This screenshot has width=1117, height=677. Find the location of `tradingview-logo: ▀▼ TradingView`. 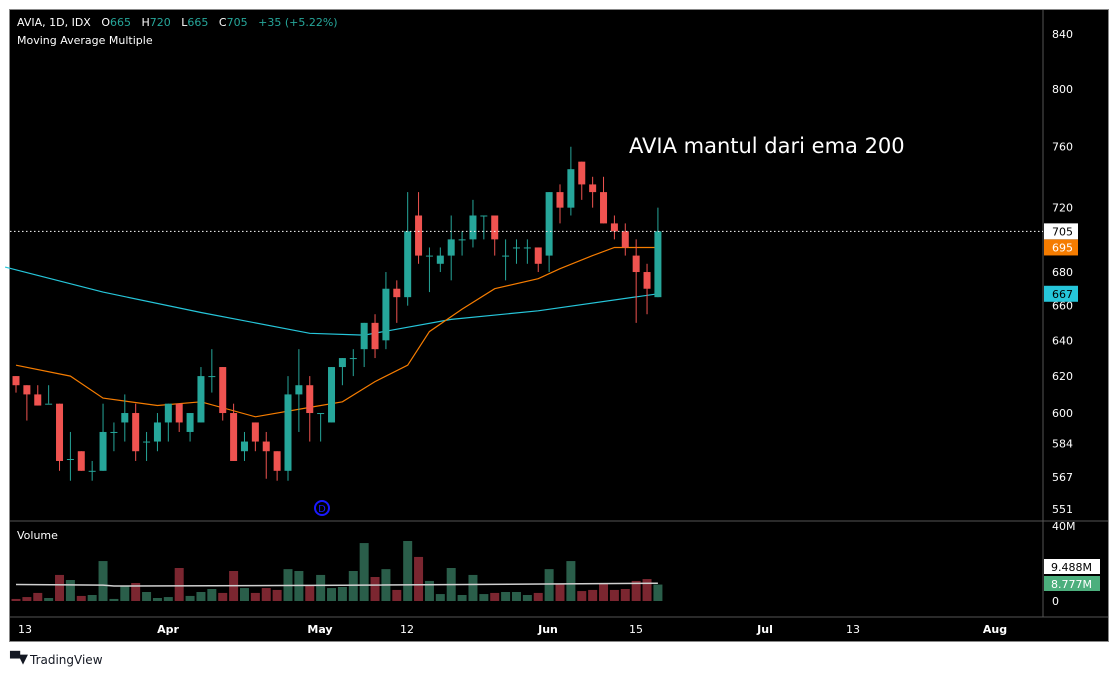

tradingview-logo: ▀▼ TradingView is located at coordinates (56, 659).